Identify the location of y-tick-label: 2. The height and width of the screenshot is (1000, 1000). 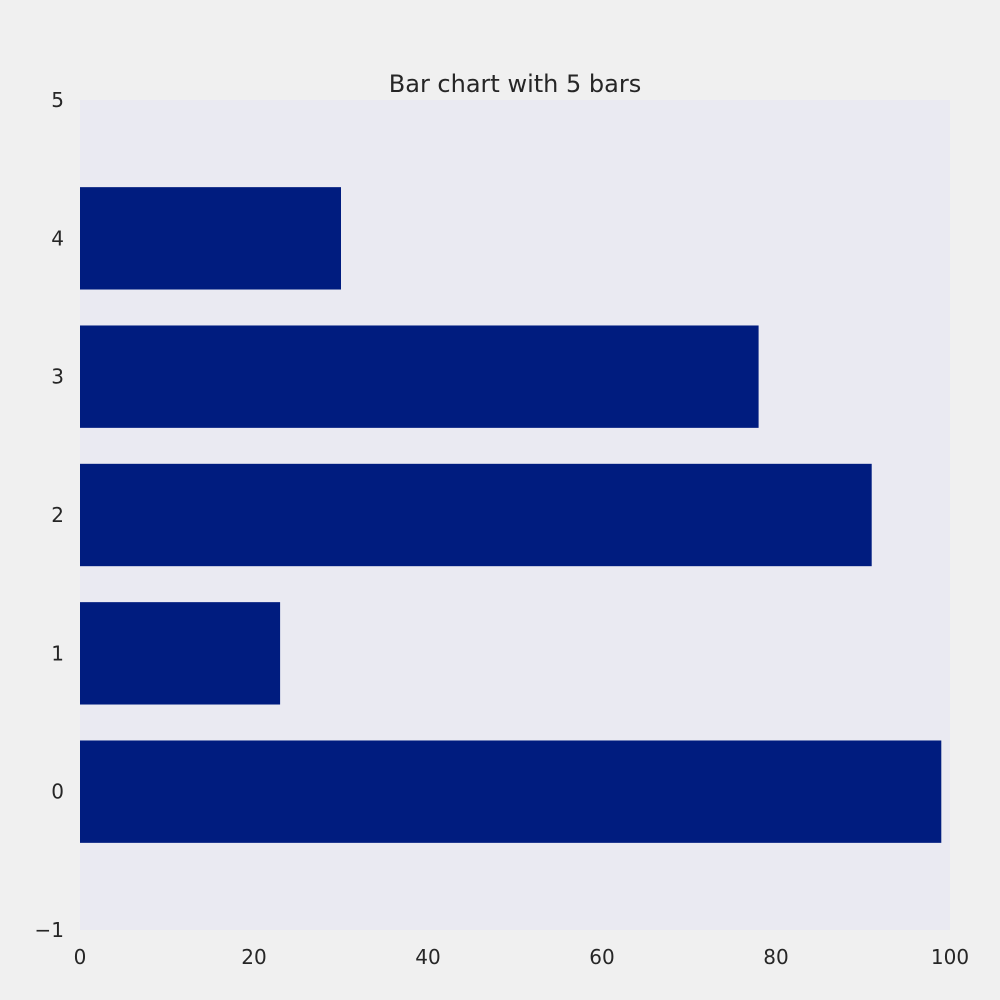
(57, 515).